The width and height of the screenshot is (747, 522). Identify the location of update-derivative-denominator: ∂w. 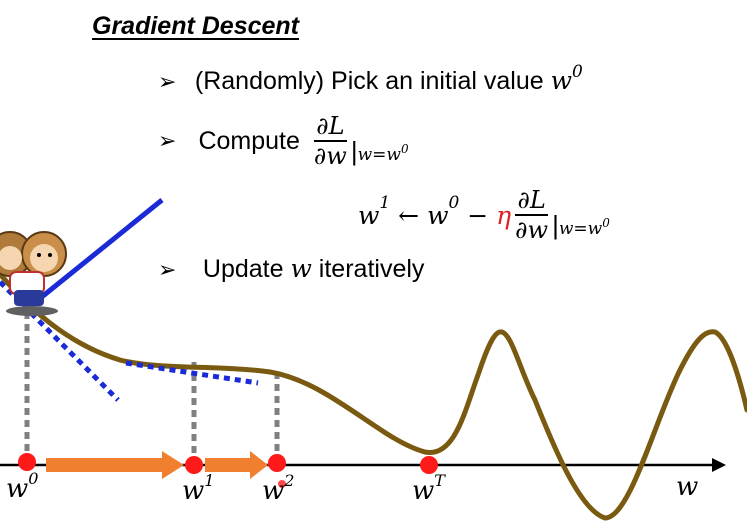
(532, 230).